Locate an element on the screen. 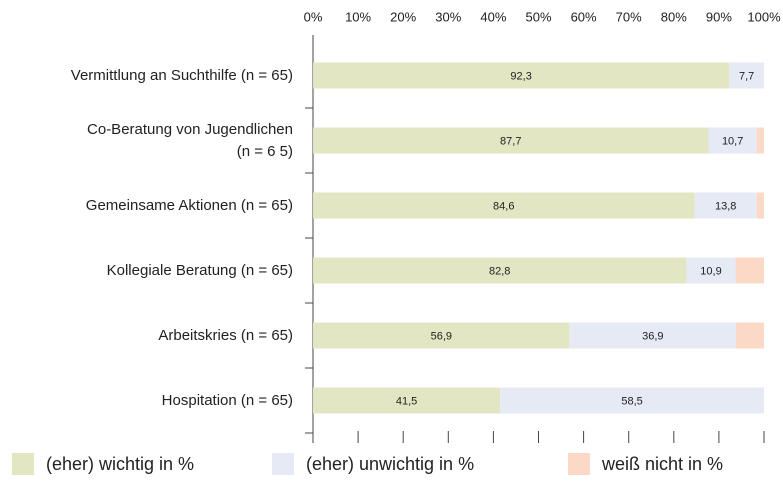  value-label: 87,7 is located at coordinates (510, 141).